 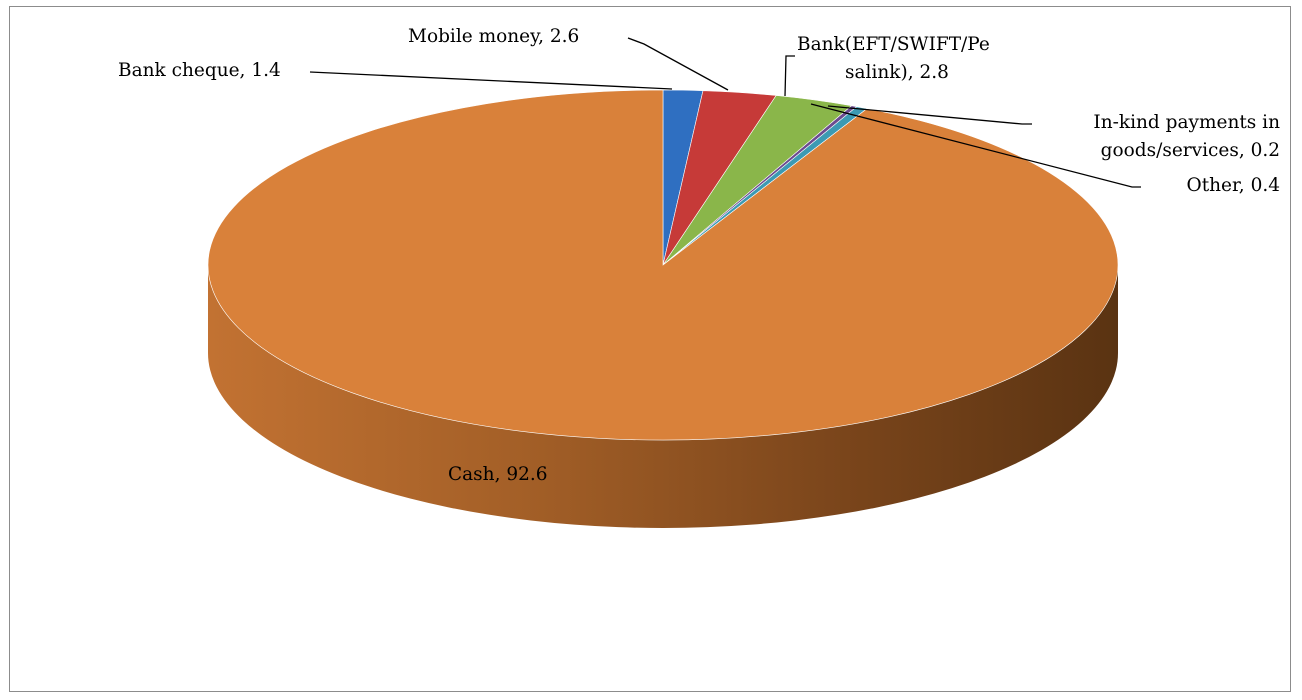 I want to click on data-label-bank-eft-swift-pesalink-line-2: salink), 2.8, so click(x=897, y=72).